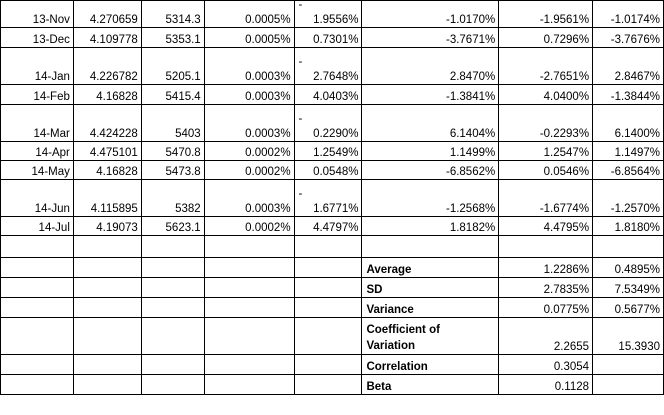 This screenshot has width=664, height=415. I want to click on index-cell: 5314.3, so click(172, 14).